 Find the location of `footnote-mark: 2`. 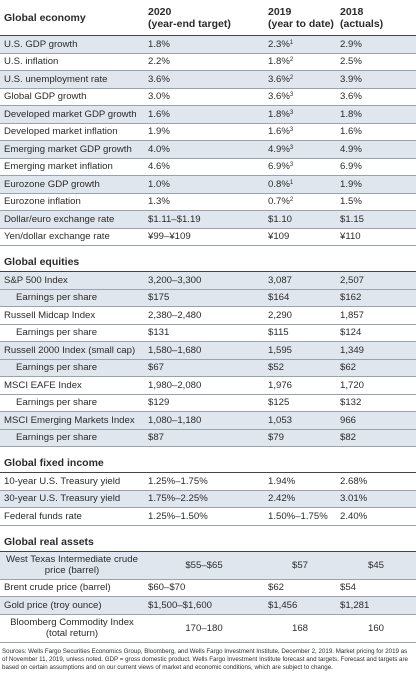

footnote-mark: 2 is located at coordinates (291, 60).